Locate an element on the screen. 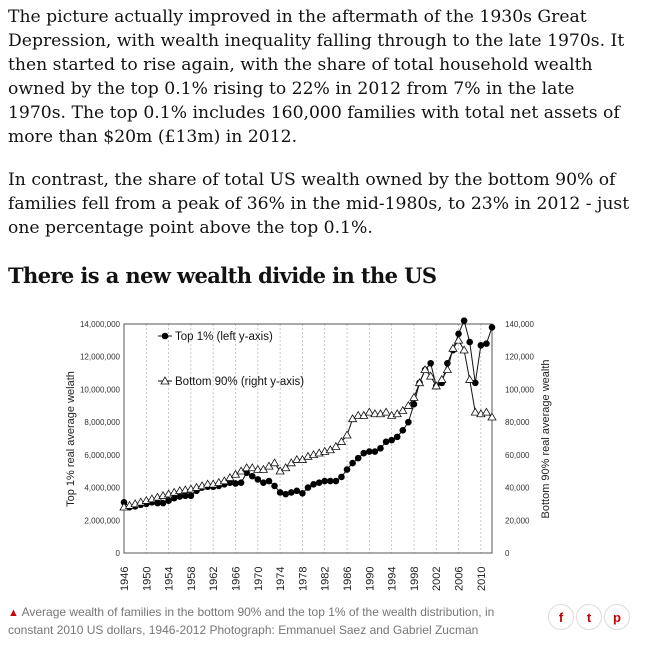  x-tick-label: 1974 is located at coordinates (281, 579).